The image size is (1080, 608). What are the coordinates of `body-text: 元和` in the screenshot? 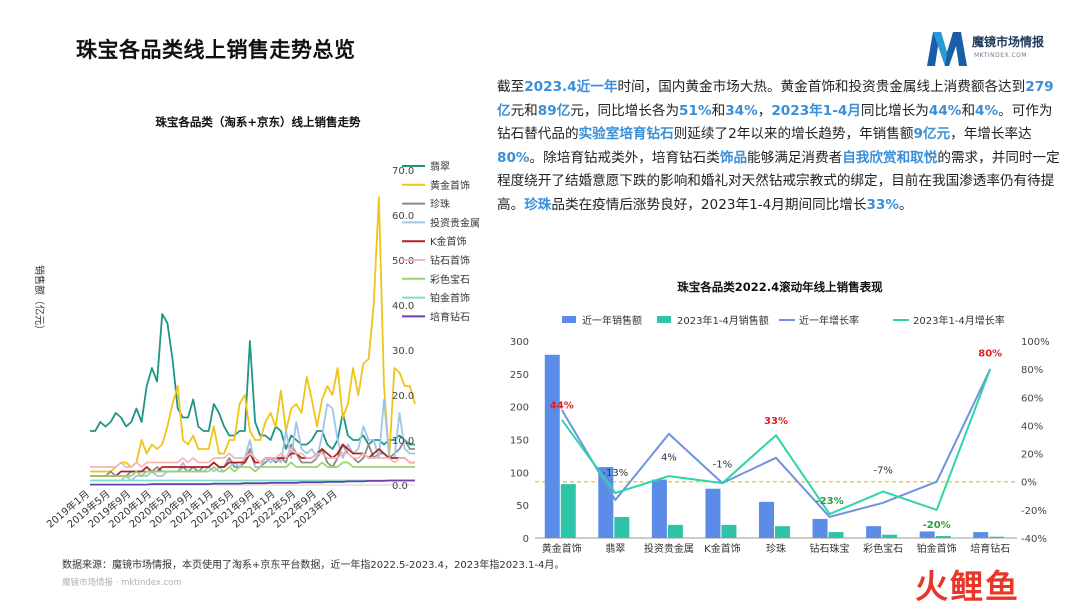 It's located at (524, 110).